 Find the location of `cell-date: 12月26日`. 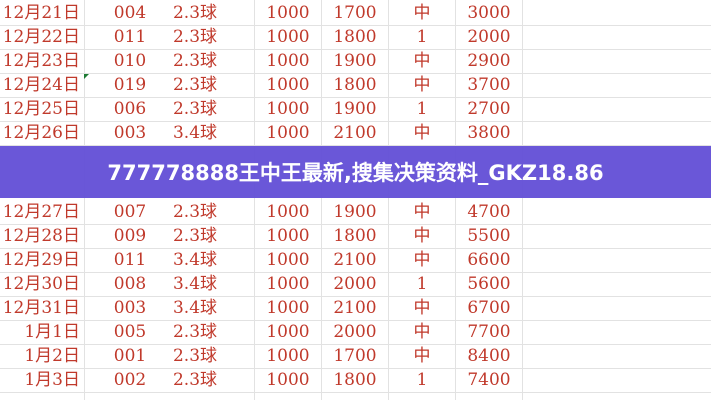

cell-date: 12月26日 is located at coordinates (41, 133).